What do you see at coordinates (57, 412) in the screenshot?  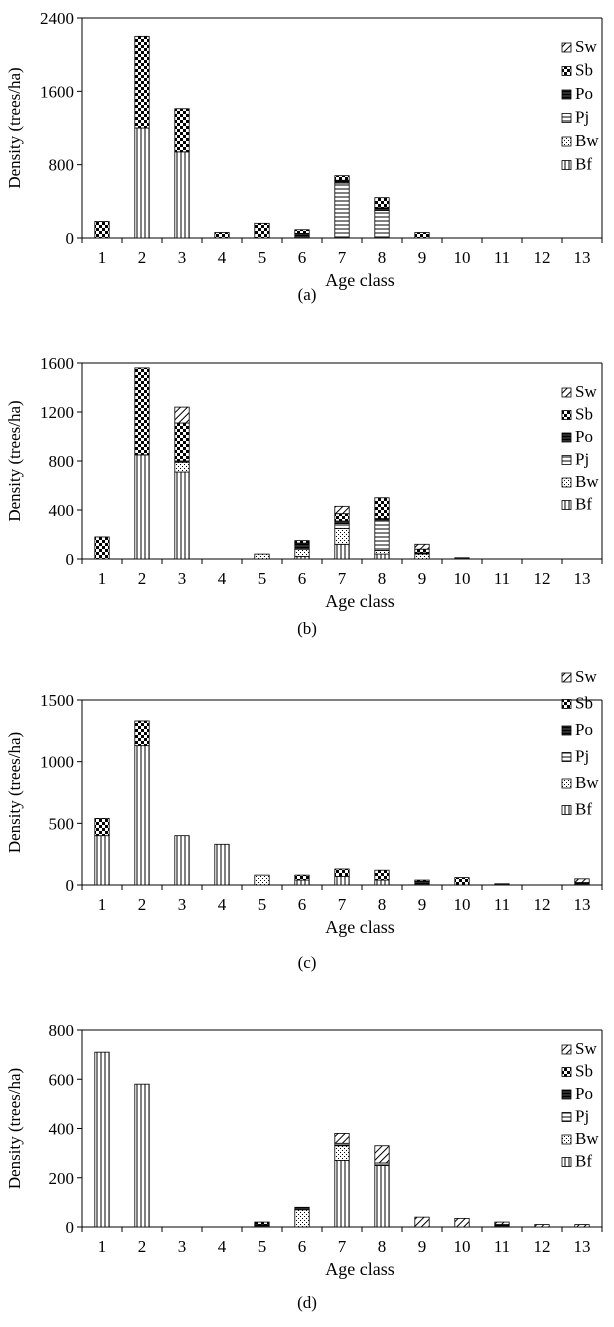 I see `y-tick-label: 1200` at bounding box center [57, 412].